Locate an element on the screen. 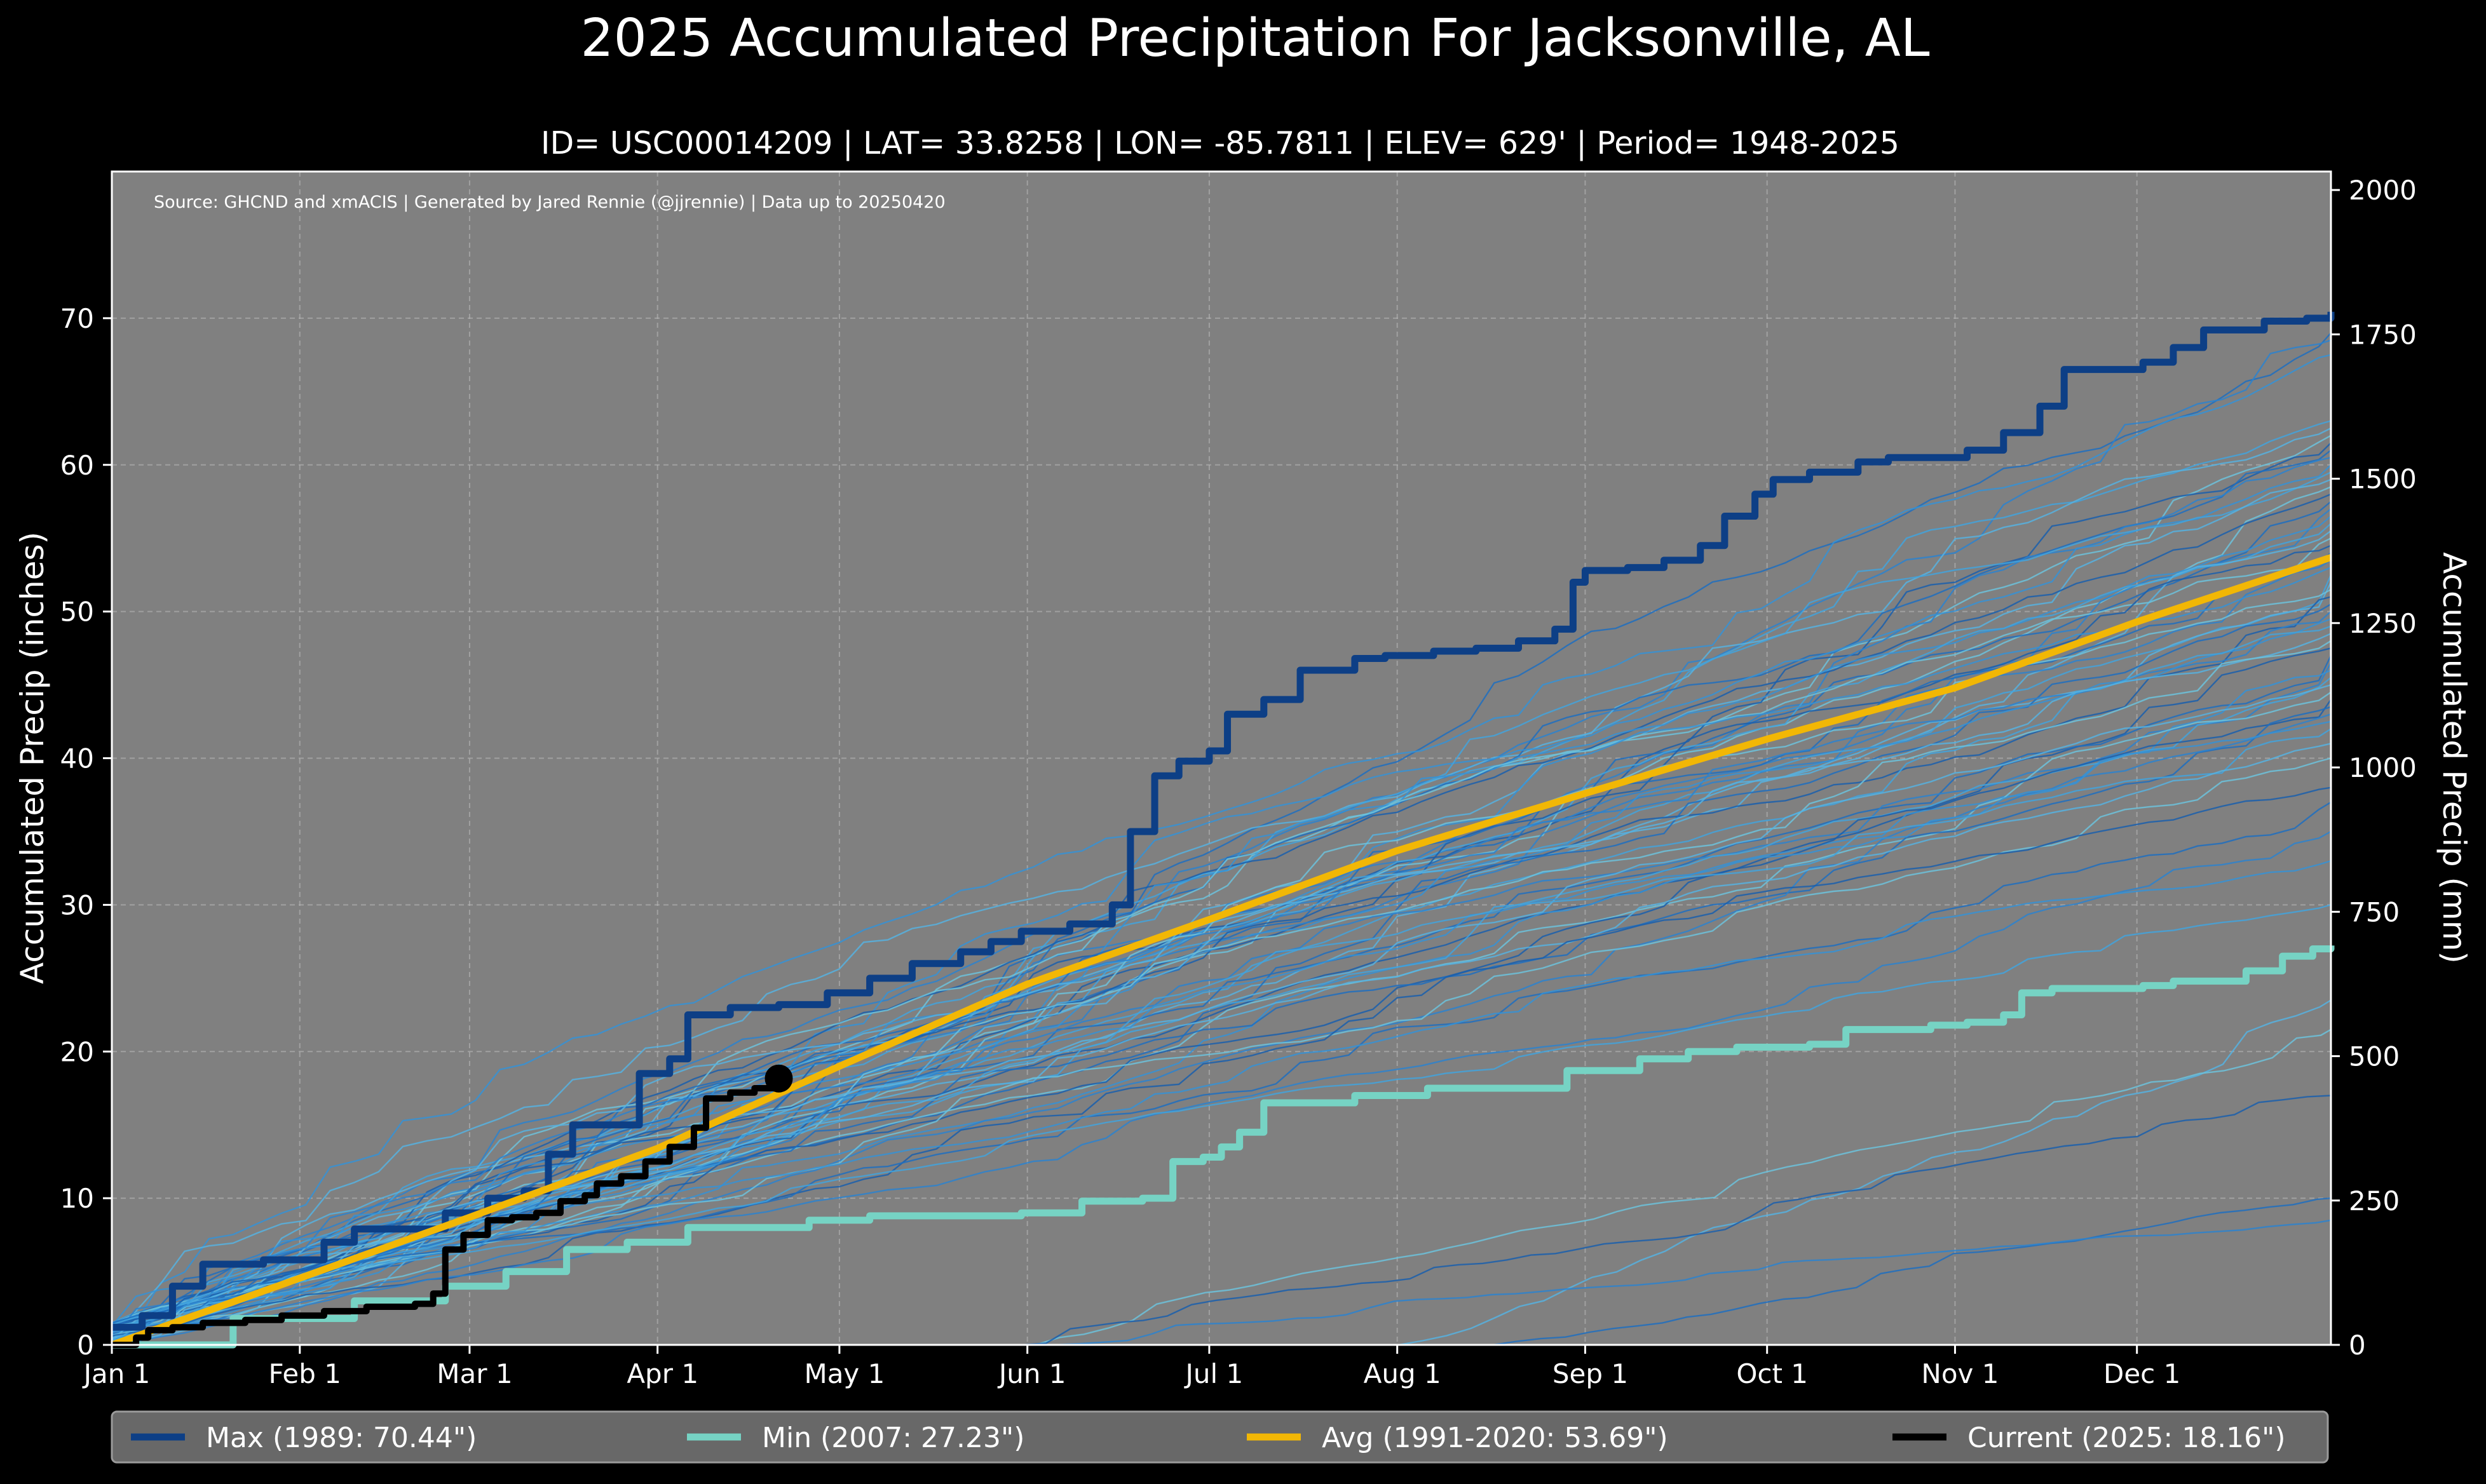 The image size is (2486, 1484). y-tick-label-left: 50 is located at coordinates (77, 612).